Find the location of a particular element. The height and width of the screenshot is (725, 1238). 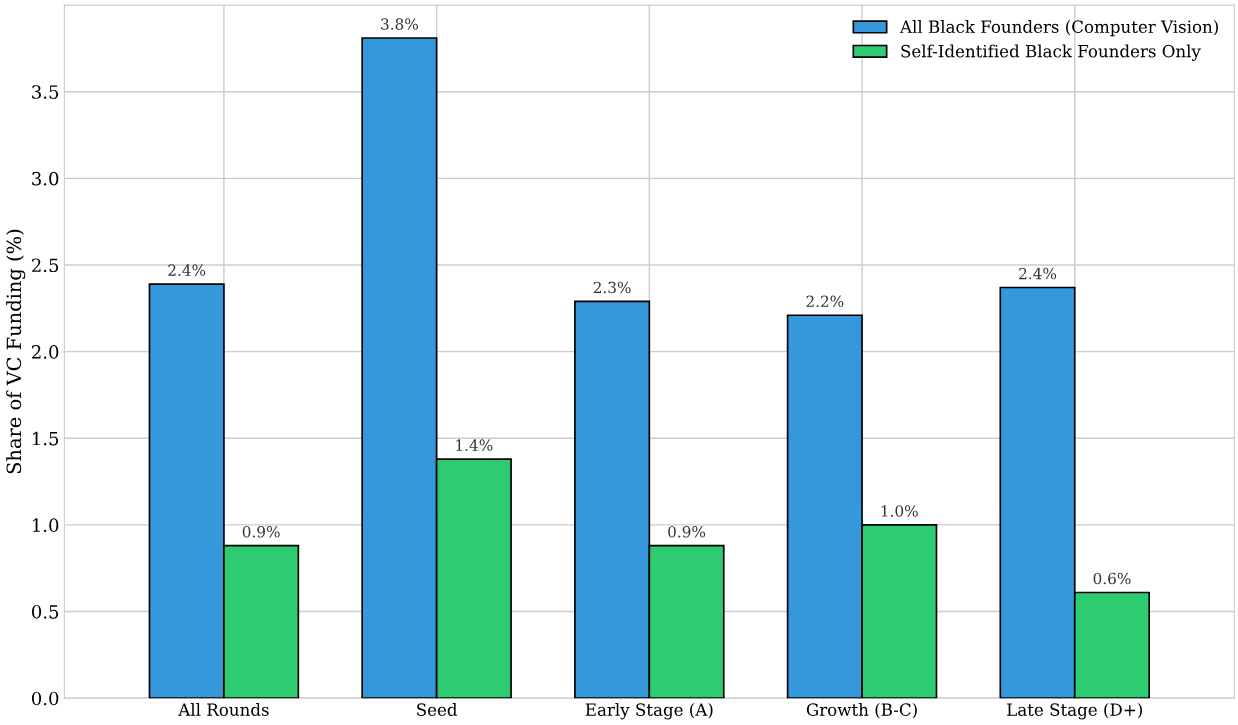

legend-label: All Black Founders (Computer Vision) is located at coordinates (1058, 28).